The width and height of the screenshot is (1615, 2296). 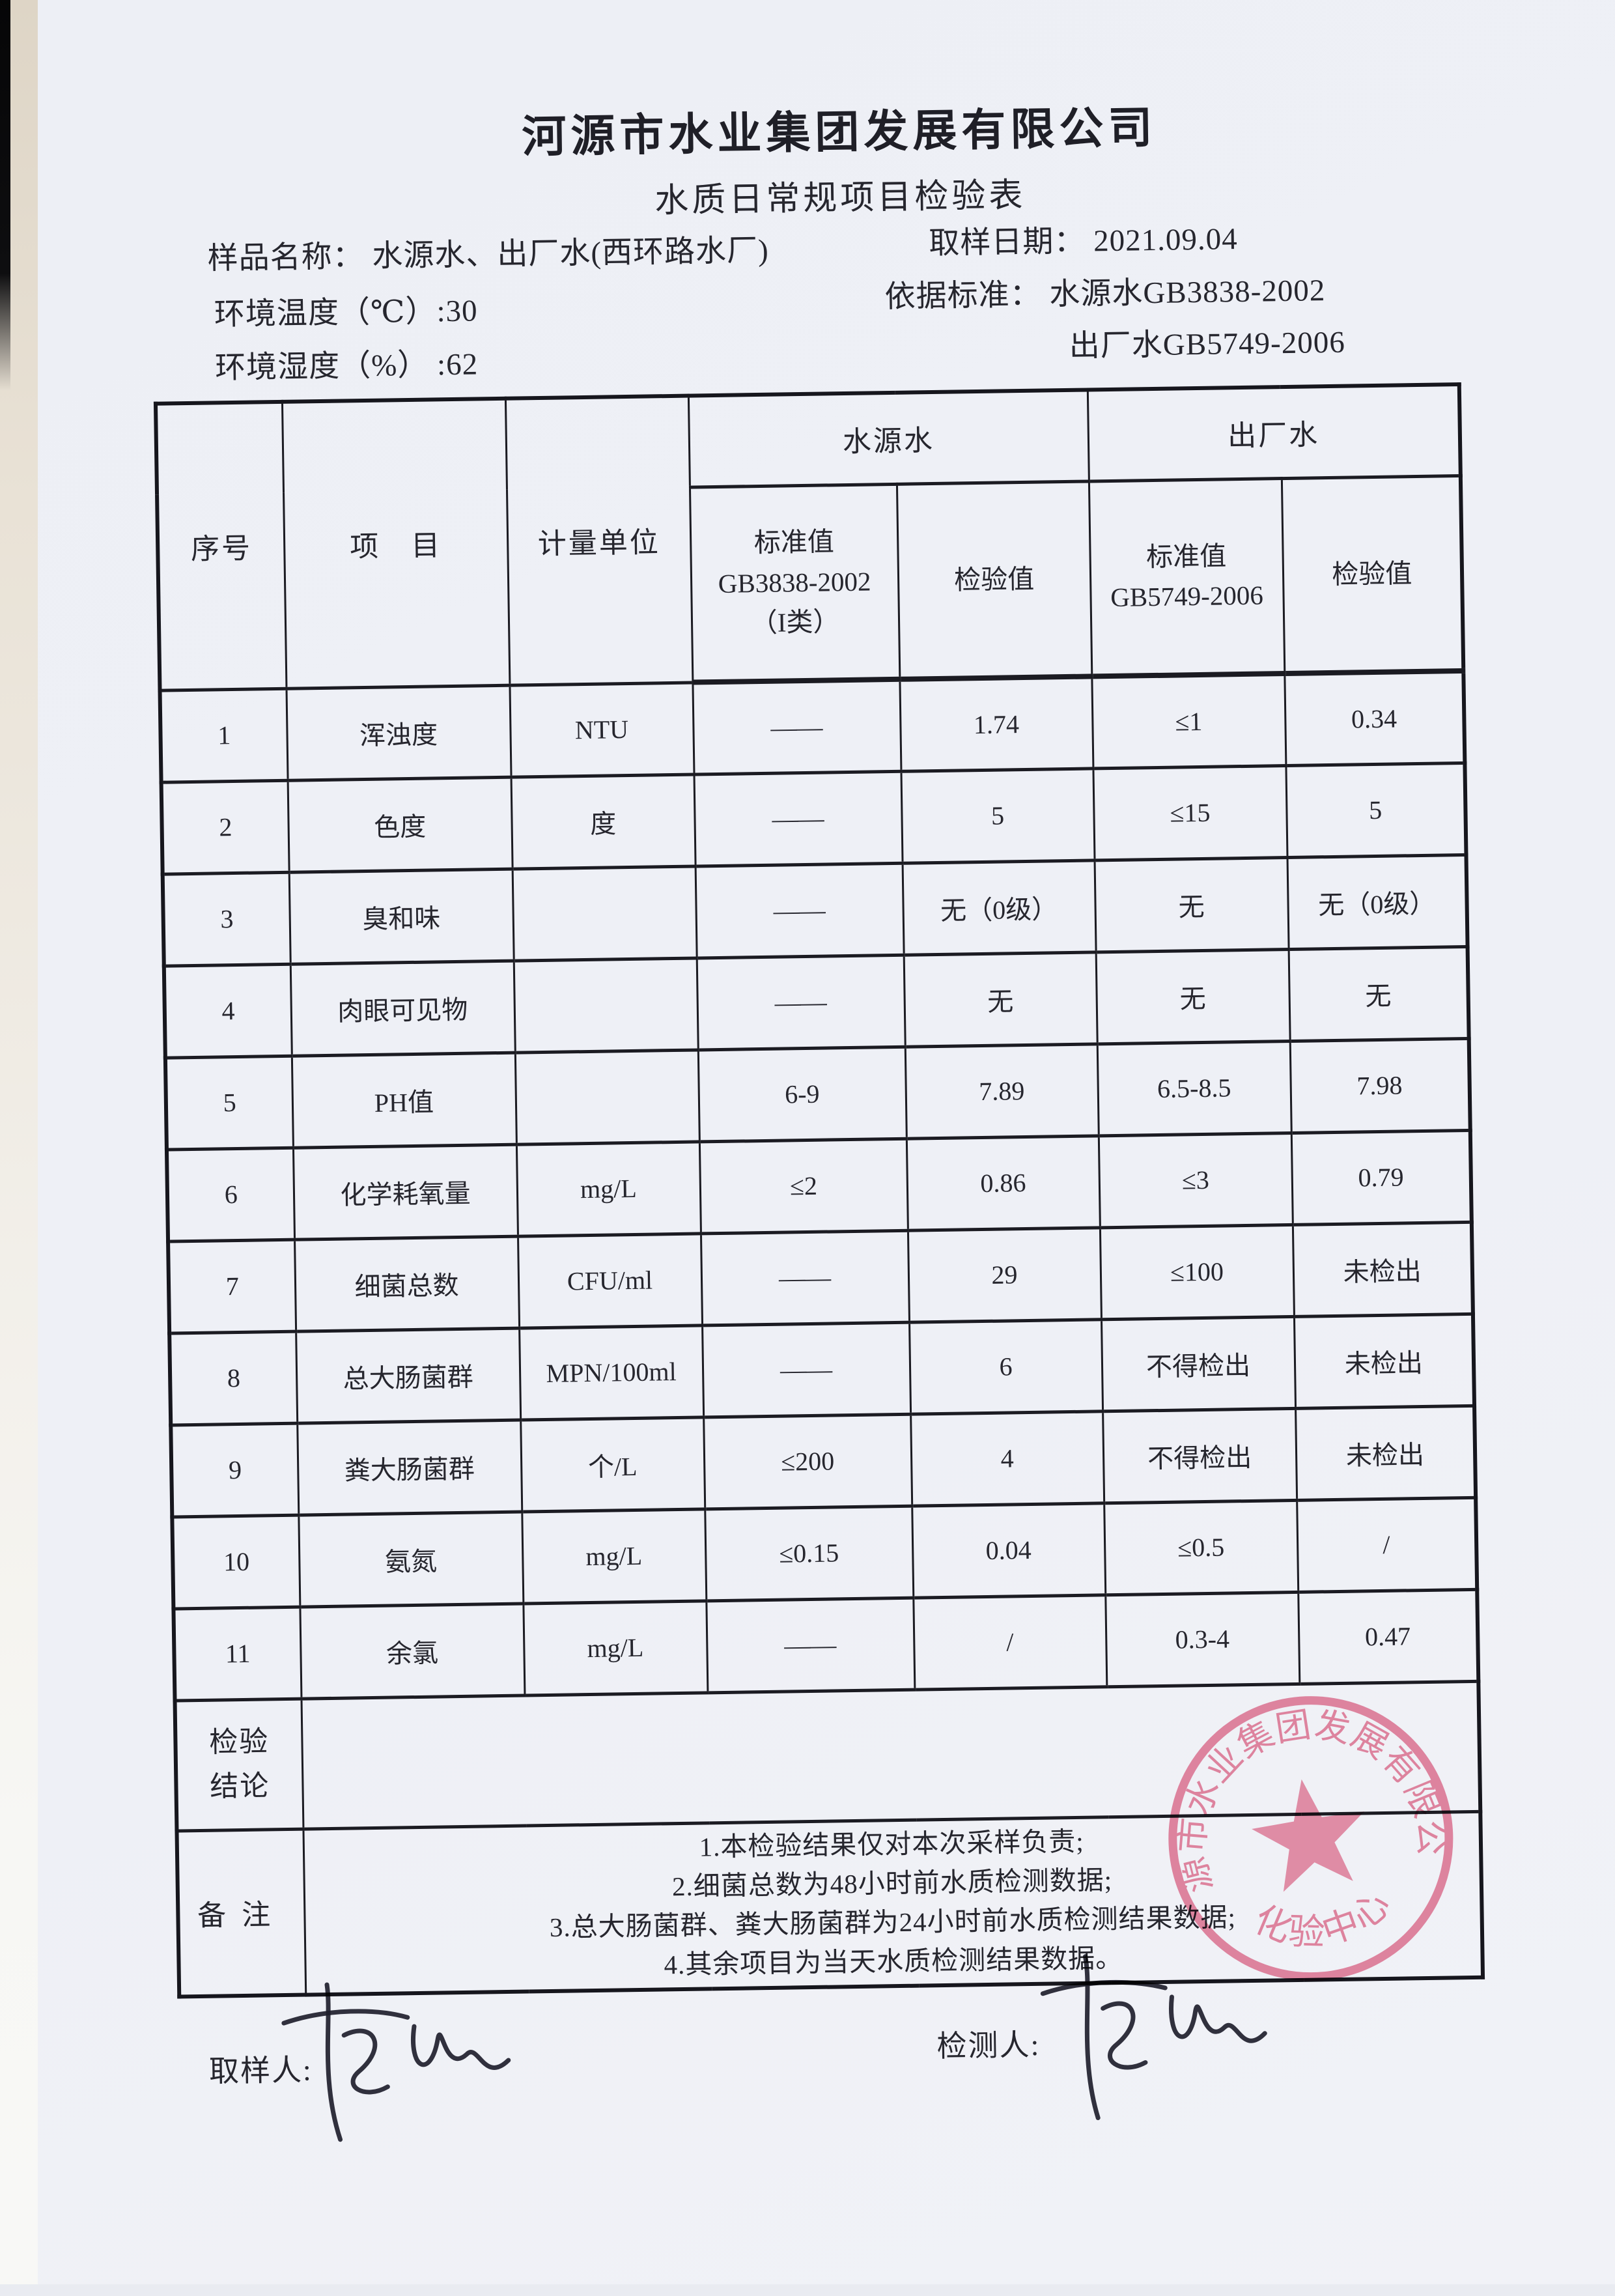 What do you see at coordinates (1196, 1272) in the screenshot?
I see `cell-std-tap: ≤100` at bounding box center [1196, 1272].